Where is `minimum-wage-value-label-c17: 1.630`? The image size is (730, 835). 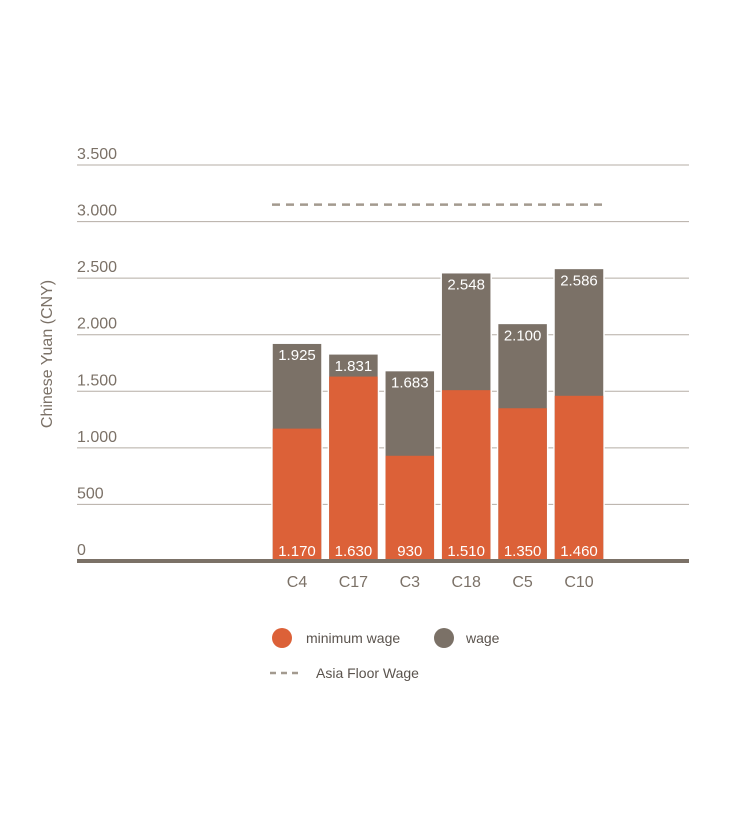 minimum-wage-value-label-c17: 1.630 is located at coordinates (354, 551).